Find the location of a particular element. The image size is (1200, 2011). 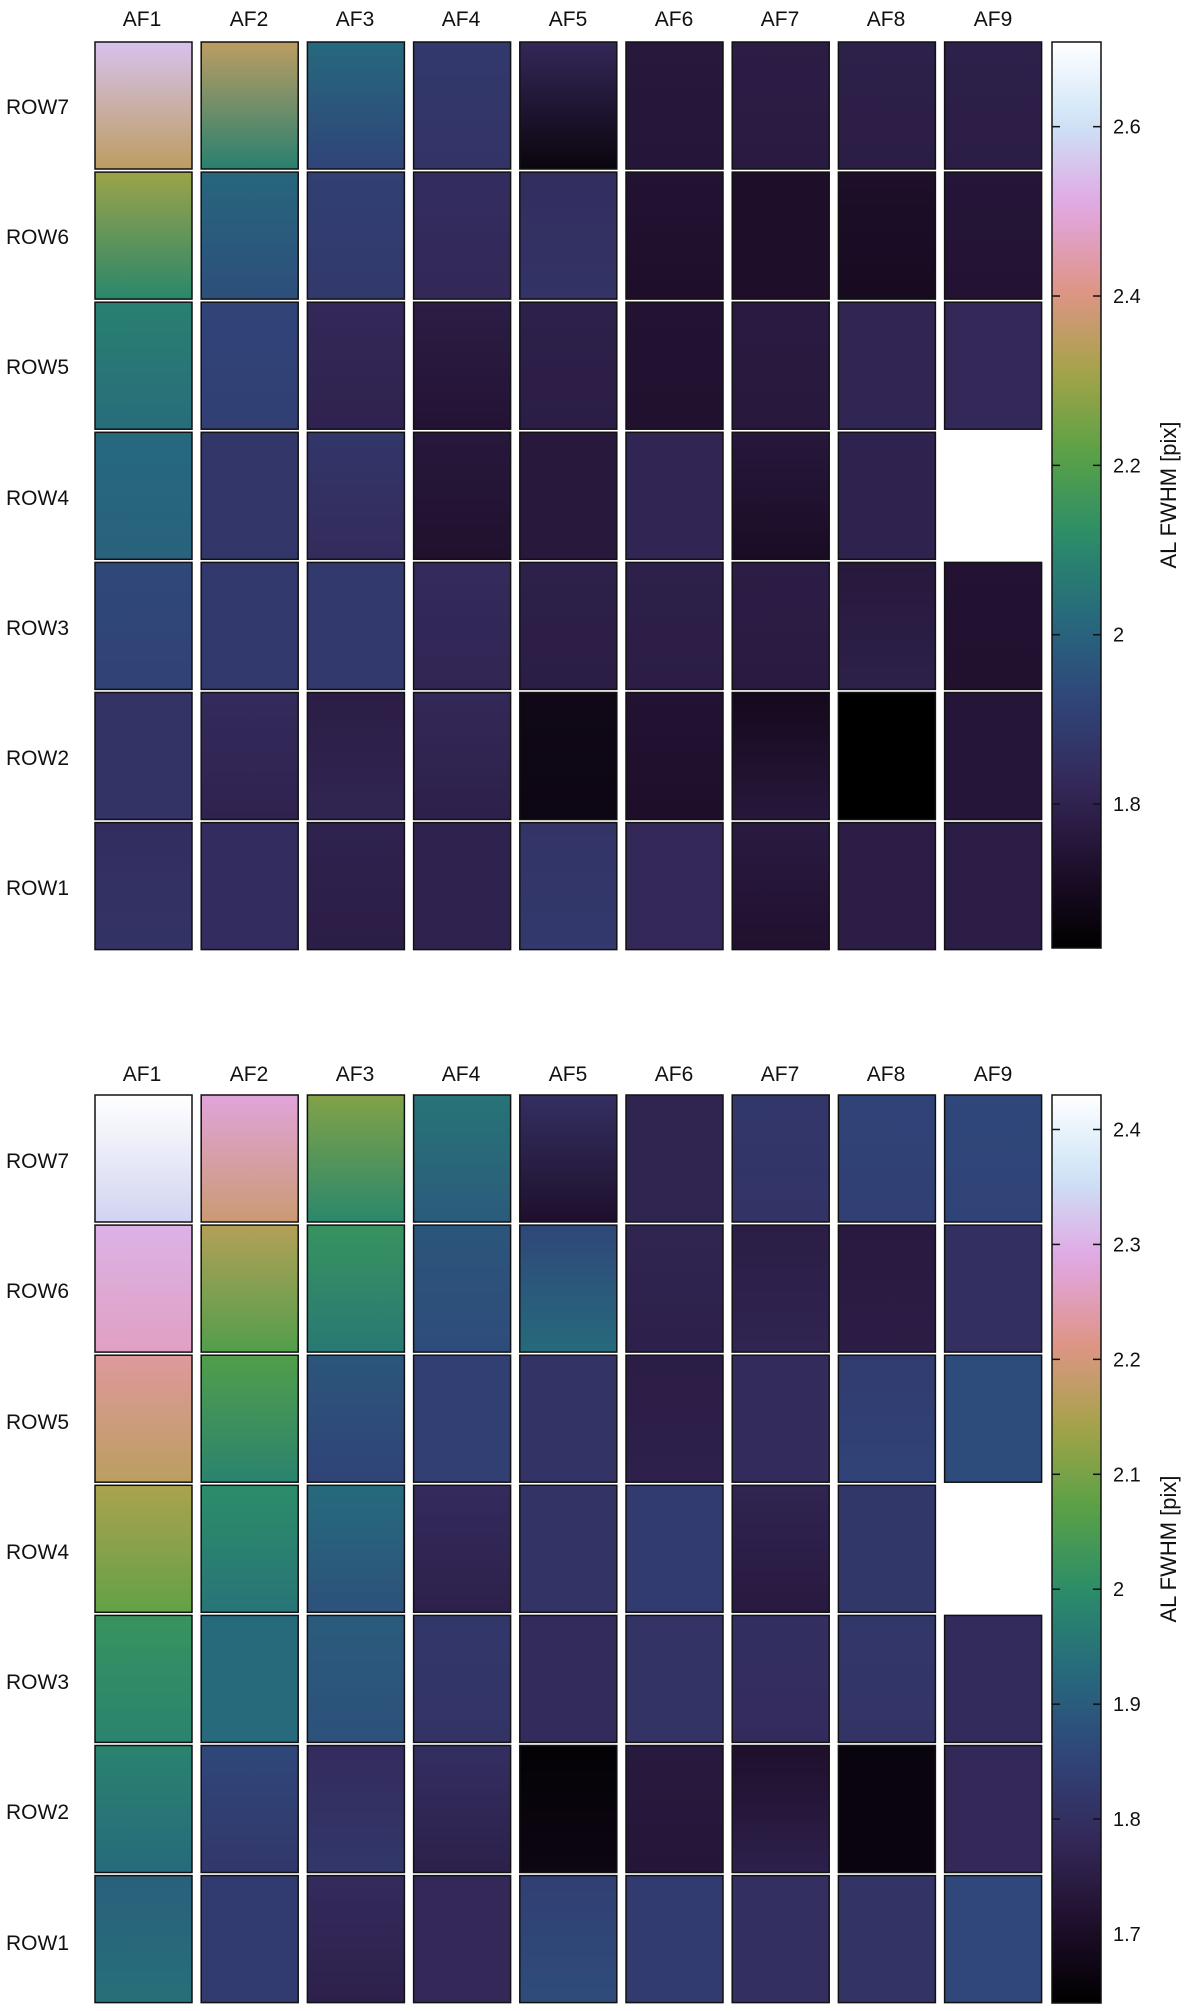

colorbar-tick-label: 2.3 is located at coordinates (1127, 1245).